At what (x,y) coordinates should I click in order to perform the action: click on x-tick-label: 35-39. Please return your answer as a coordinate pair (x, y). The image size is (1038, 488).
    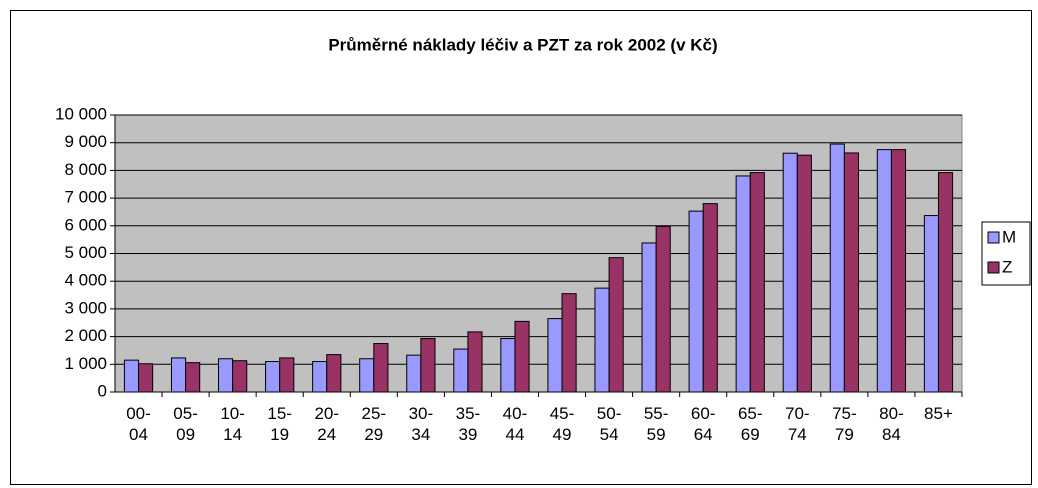
    Looking at the image, I should click on (468, 424).